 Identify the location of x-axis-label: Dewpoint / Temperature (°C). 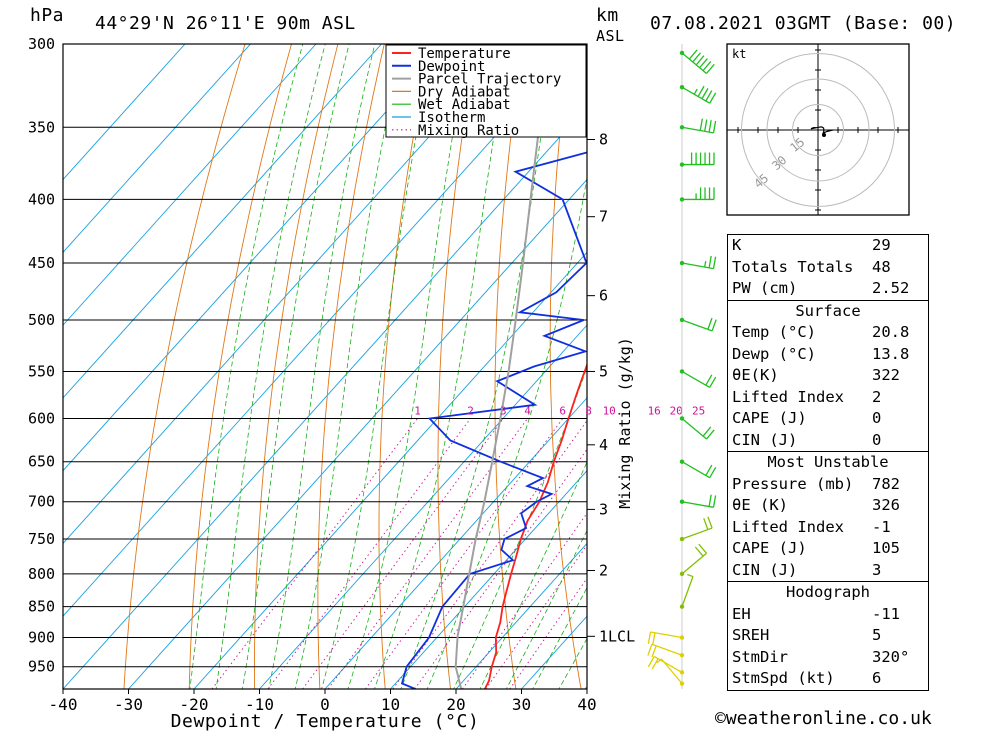
(325, 721).